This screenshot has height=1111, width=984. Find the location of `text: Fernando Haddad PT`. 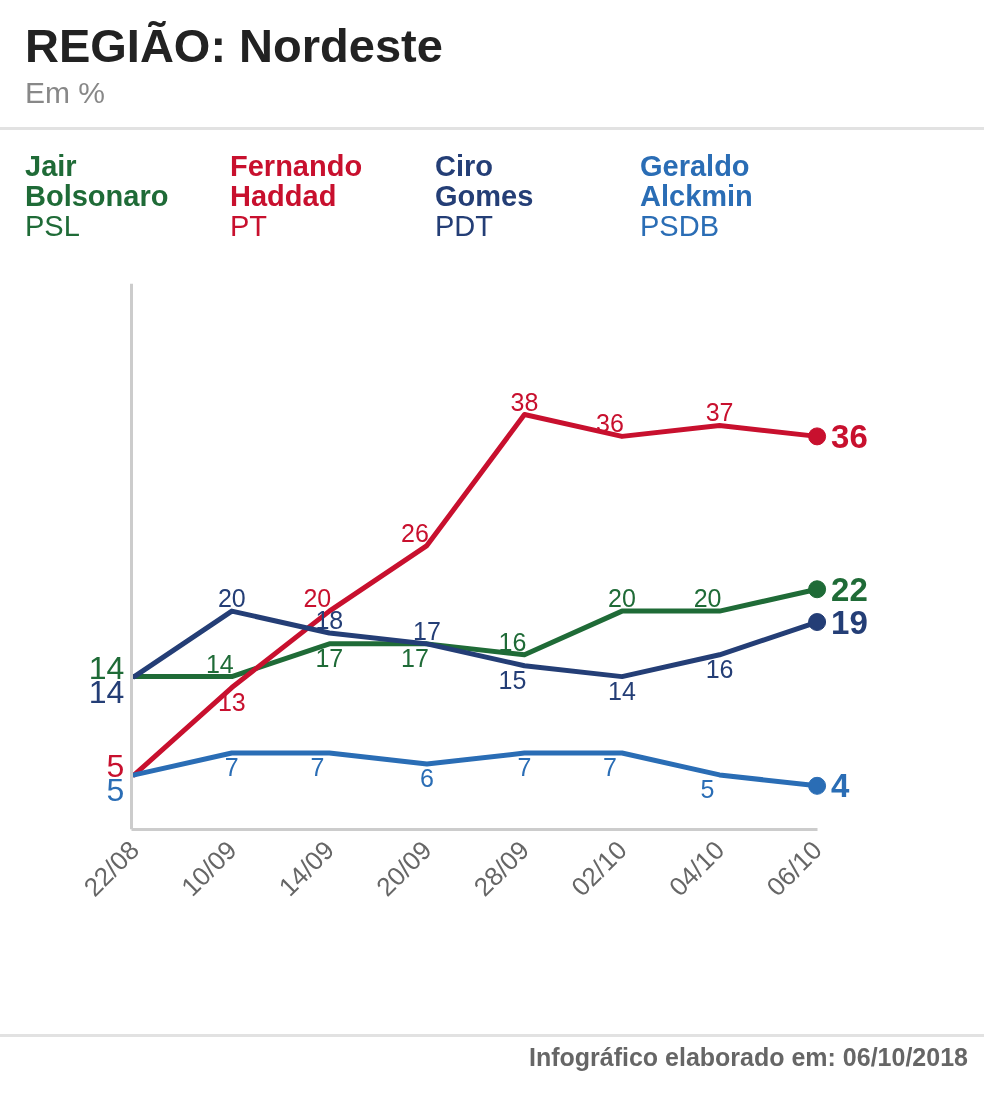

text: Fernando Haddad PT is located at coordinates (296, 196).